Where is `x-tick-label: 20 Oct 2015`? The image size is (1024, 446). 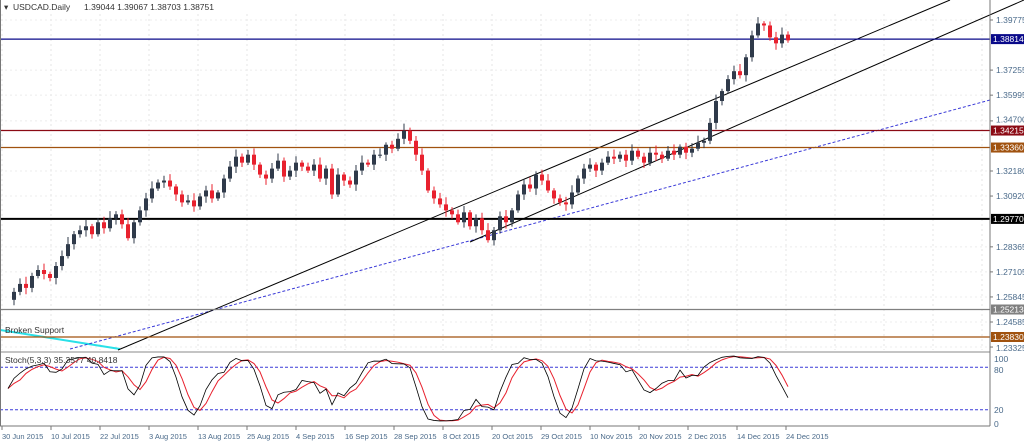 x-tick-label: 20 Oct 2015 is located at coordinates (512, 436).